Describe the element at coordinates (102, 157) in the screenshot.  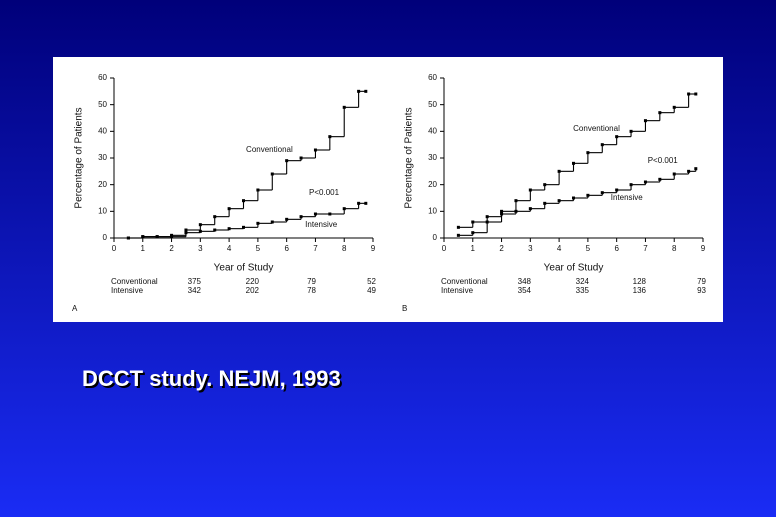
I see `y-tick-label: 30` at that location.